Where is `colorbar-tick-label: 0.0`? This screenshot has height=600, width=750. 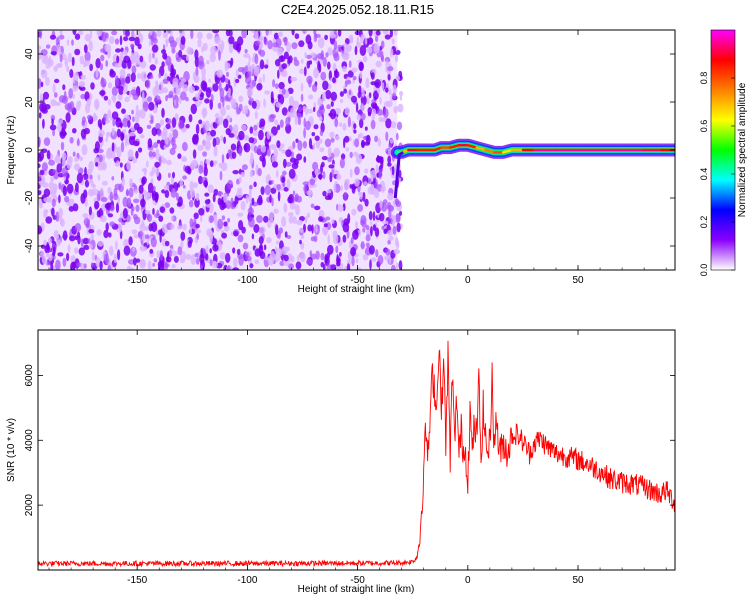 colorbar-tick-label: 0.0 is located at coordinates (704, 270).